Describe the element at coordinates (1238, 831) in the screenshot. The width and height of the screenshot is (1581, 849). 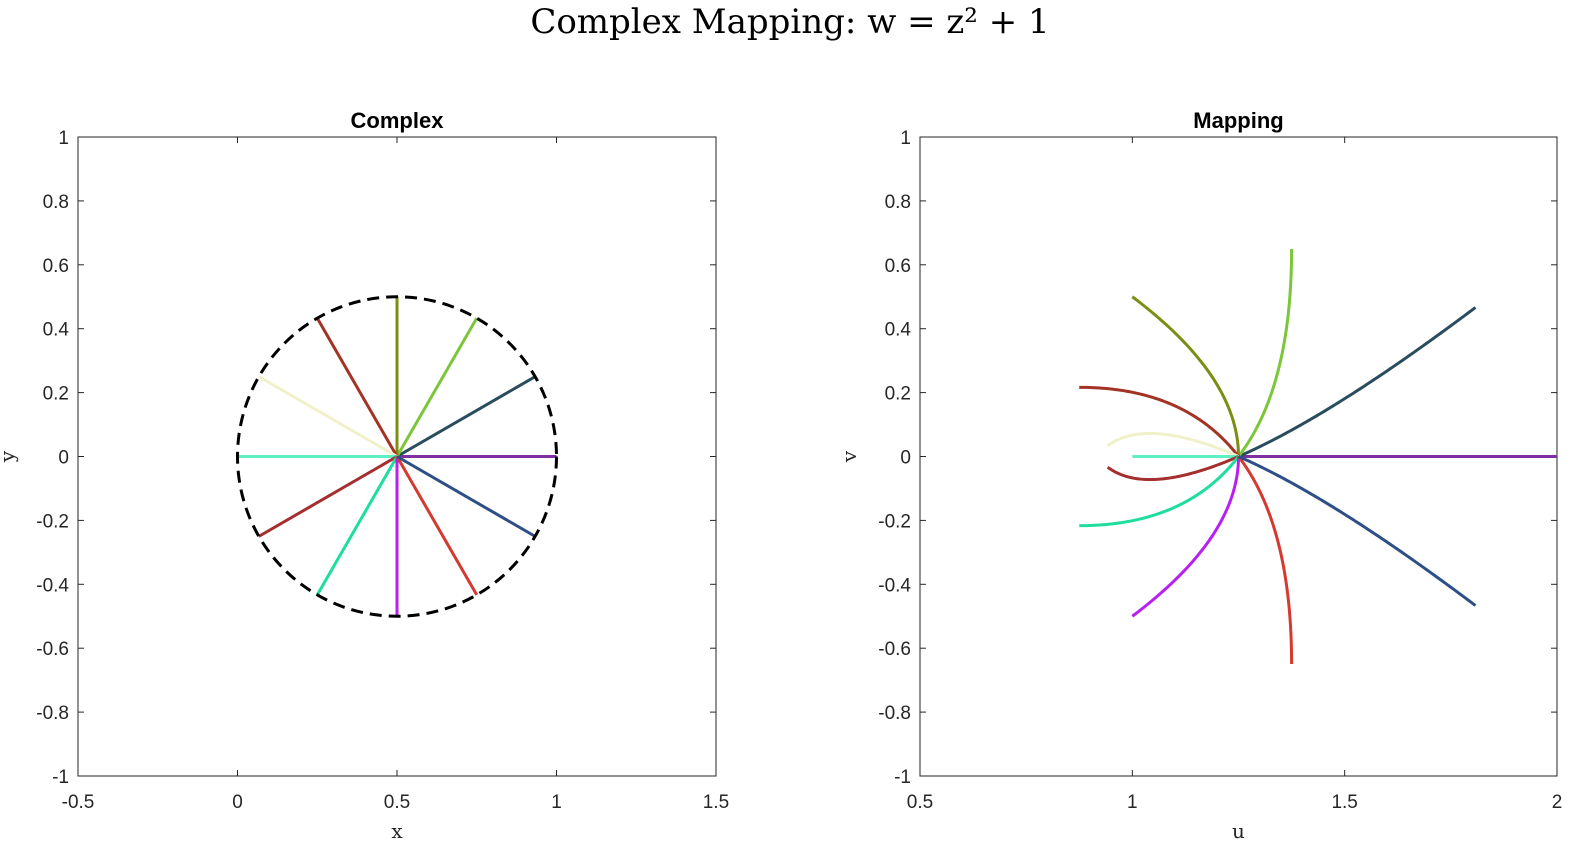
I see `x-axis-label: u` at that location.